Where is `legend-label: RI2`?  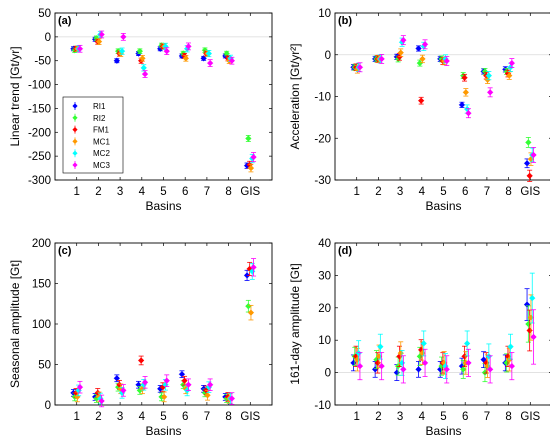 legend-label: RI2 is located at coordinates (99, 118).